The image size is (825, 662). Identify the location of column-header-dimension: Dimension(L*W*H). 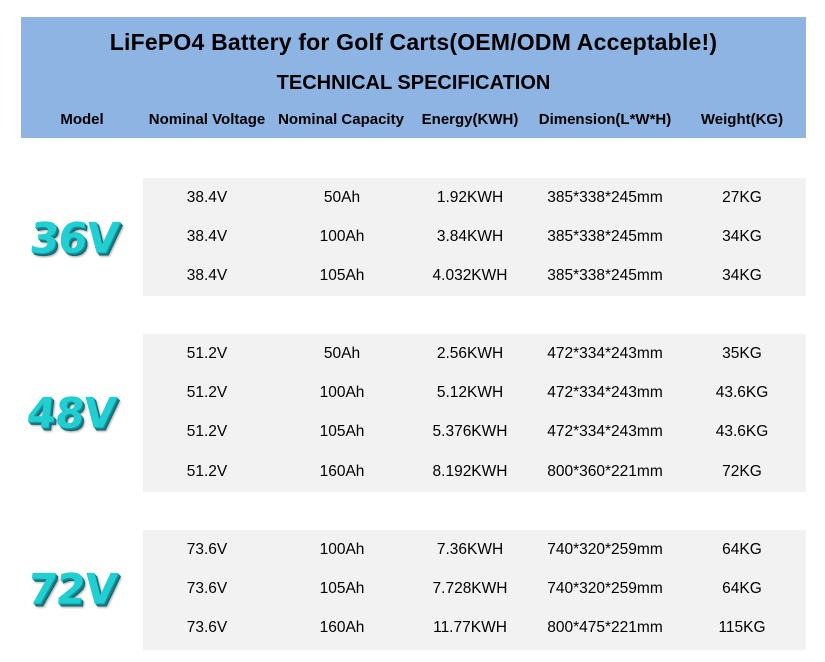
(605, 119).